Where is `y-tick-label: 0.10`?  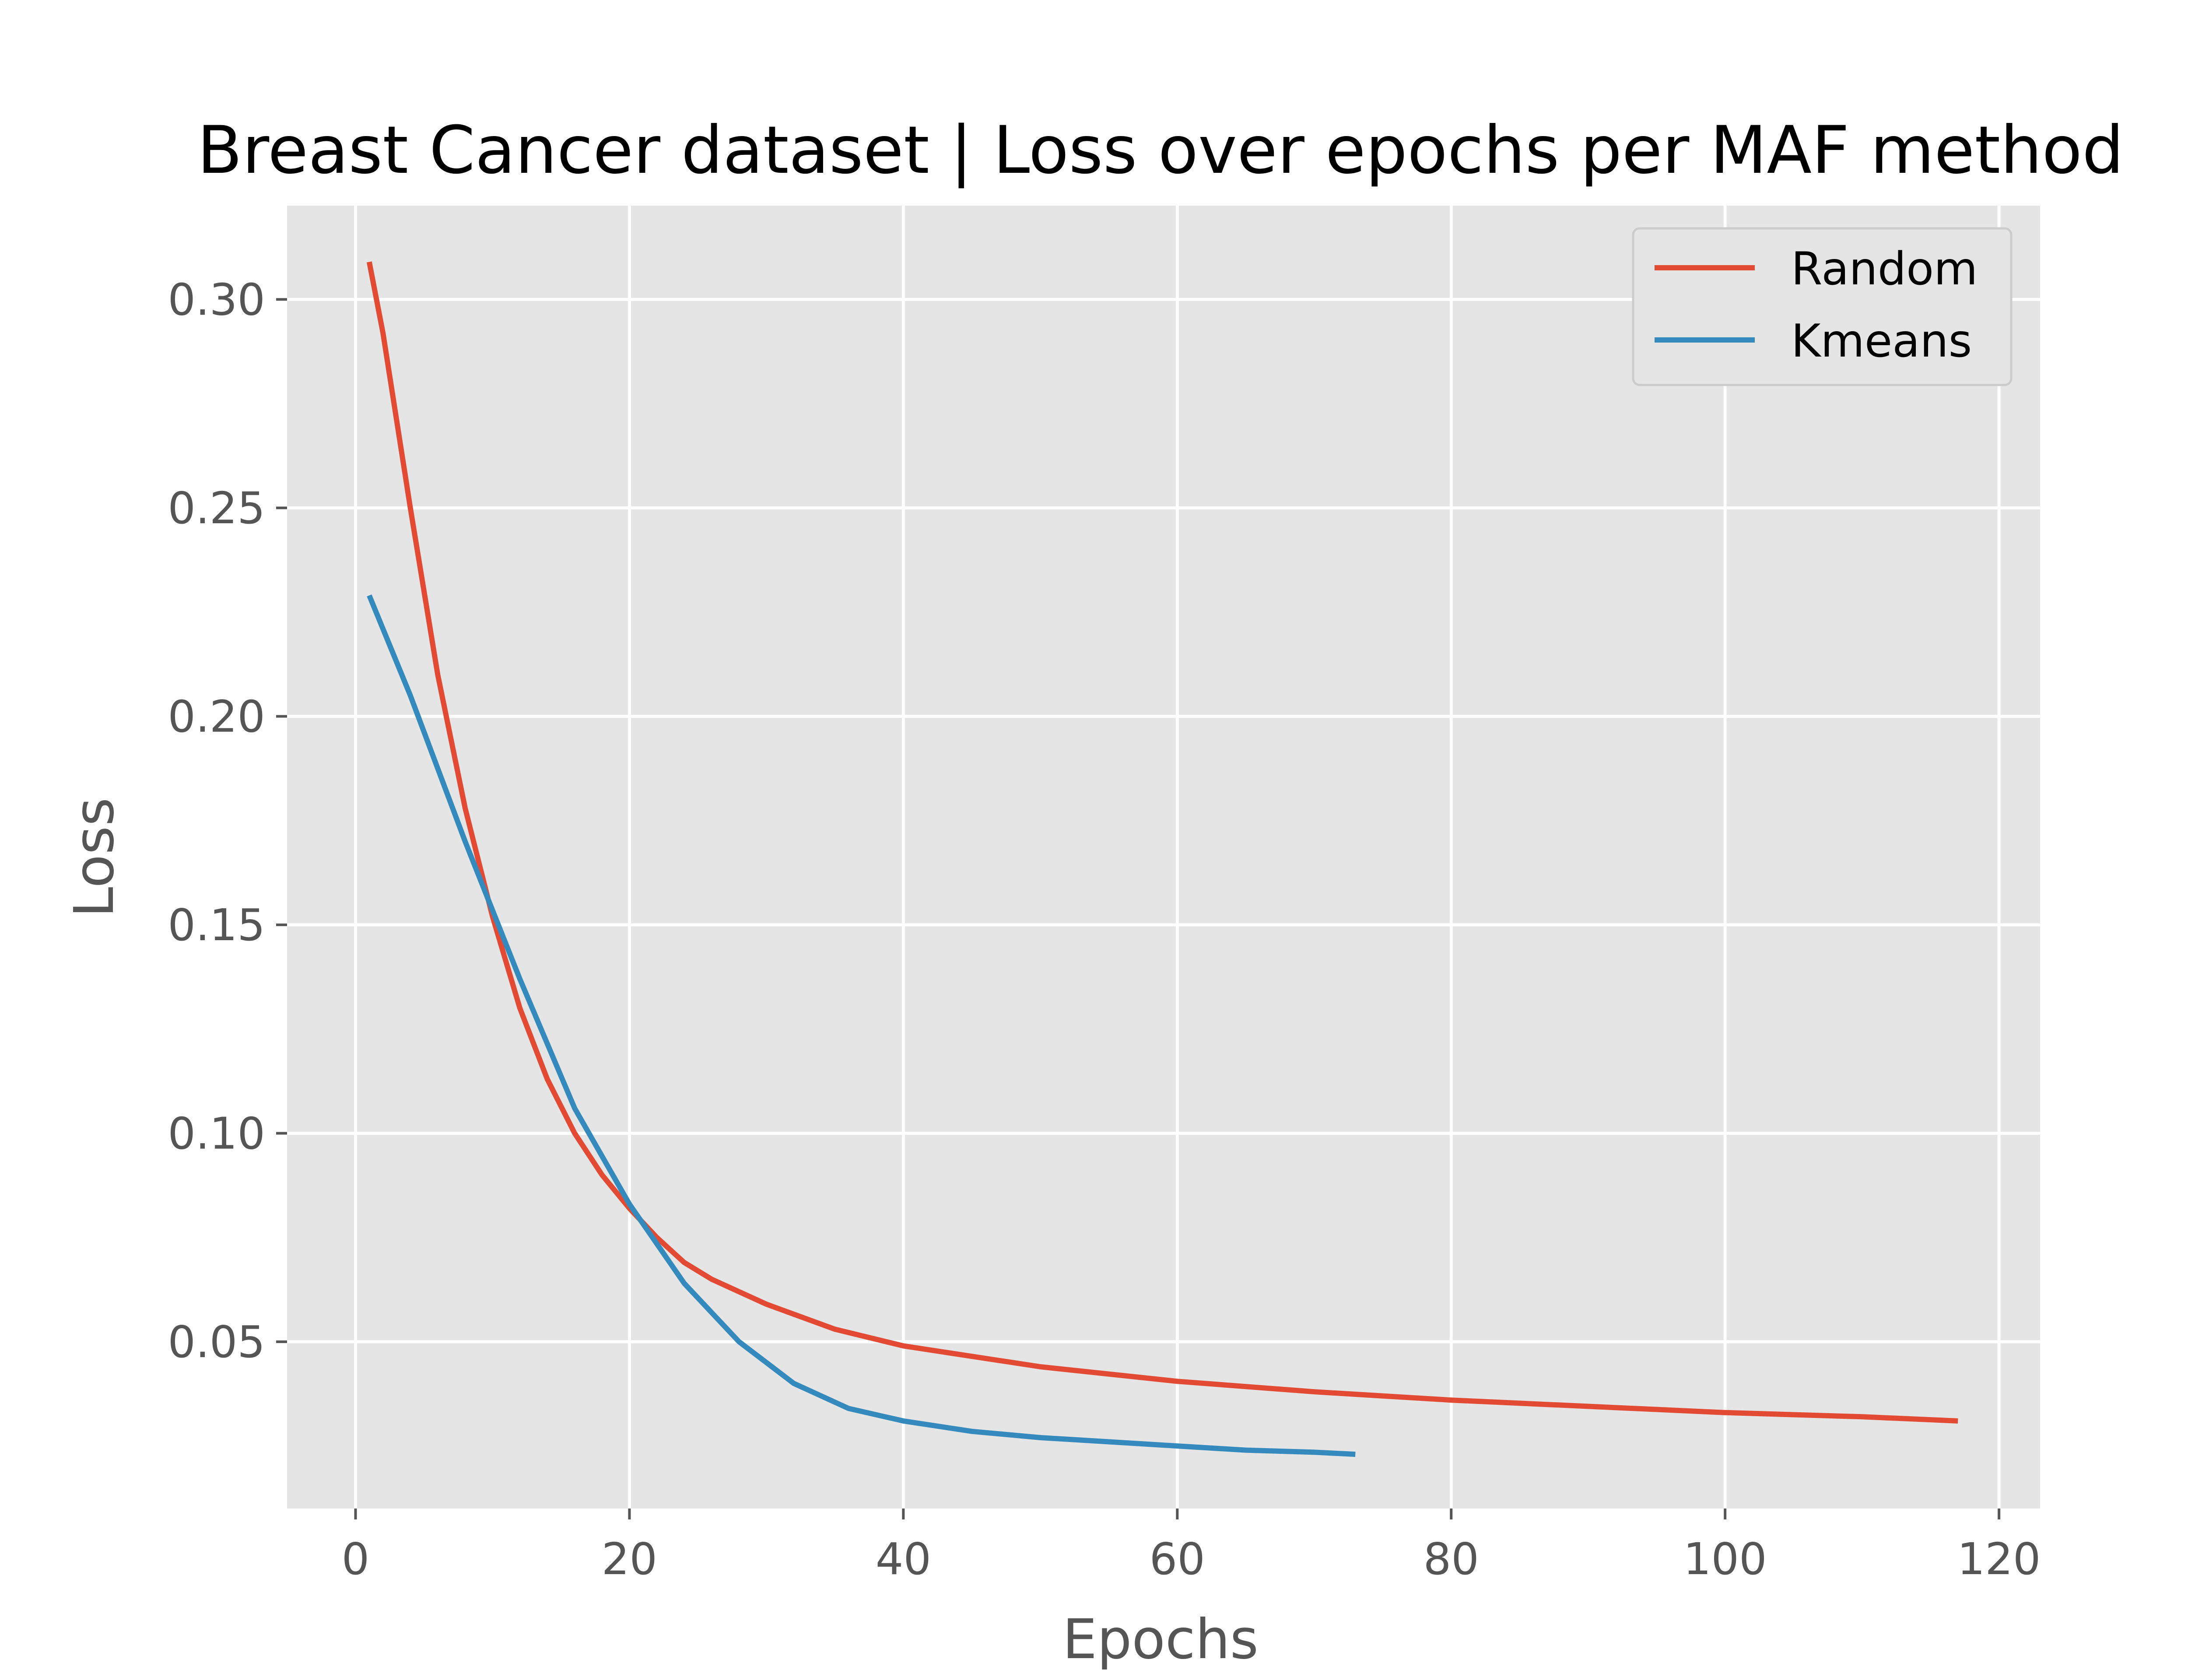 y-tick-label: 0.10 is located at coordinates (216, 1133).